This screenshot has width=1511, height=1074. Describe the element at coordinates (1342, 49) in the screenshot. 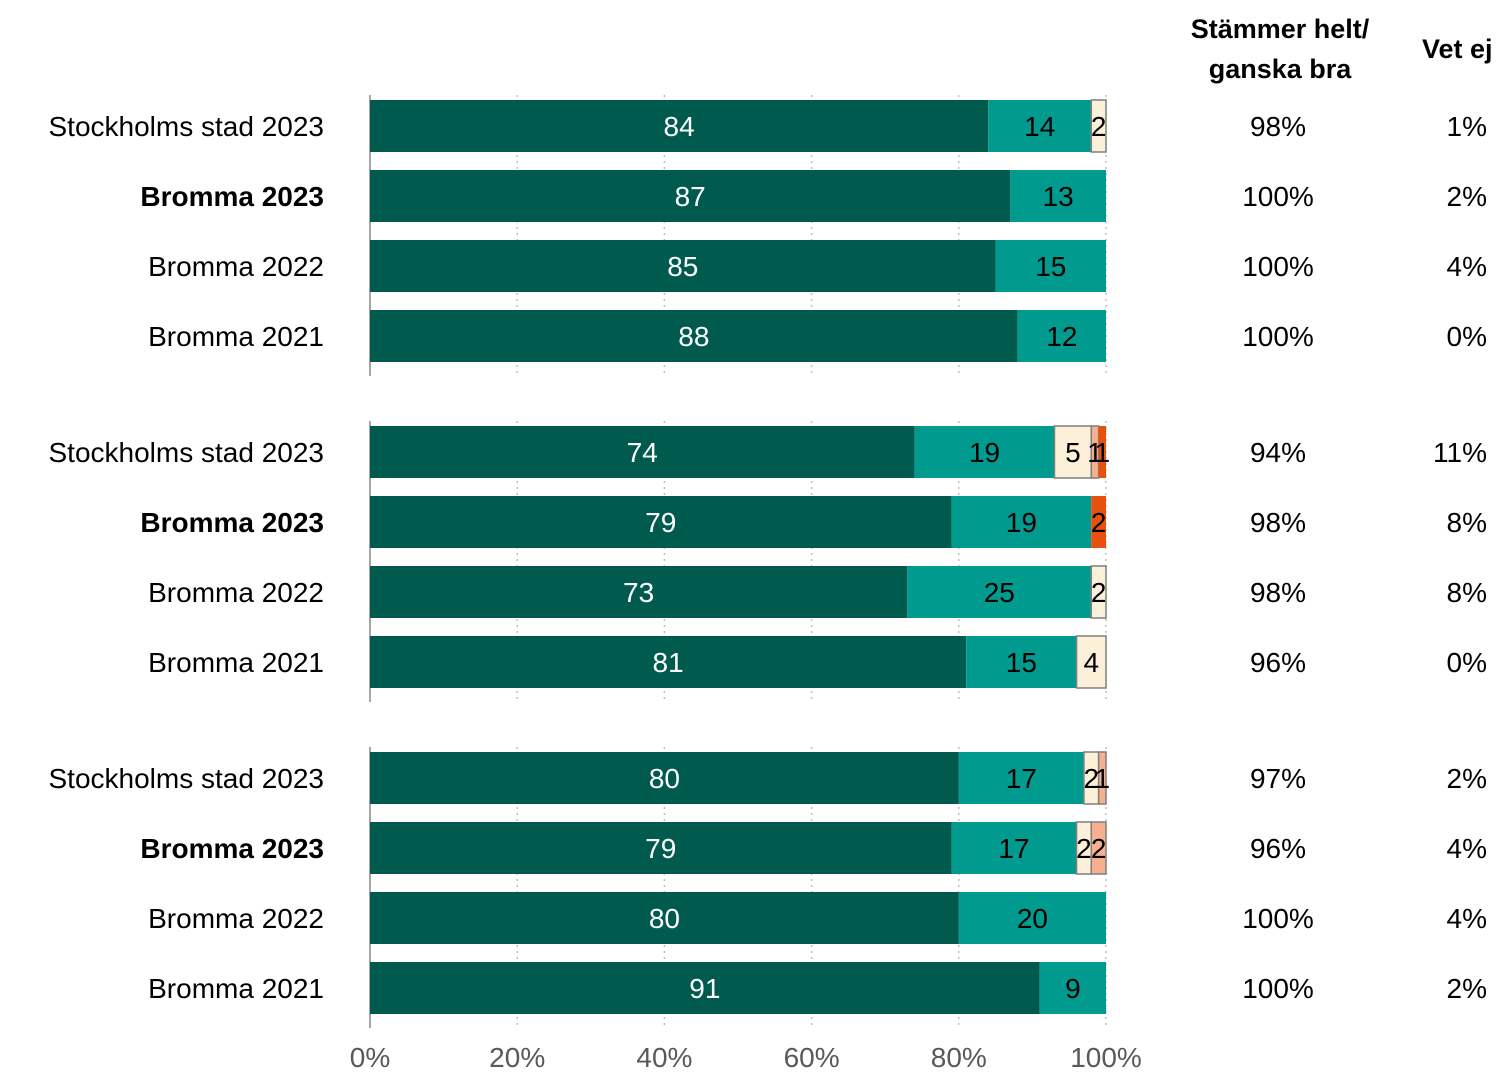

I see `column-headers: Stämmer helt/ ganska bra Vet ej` at that location.